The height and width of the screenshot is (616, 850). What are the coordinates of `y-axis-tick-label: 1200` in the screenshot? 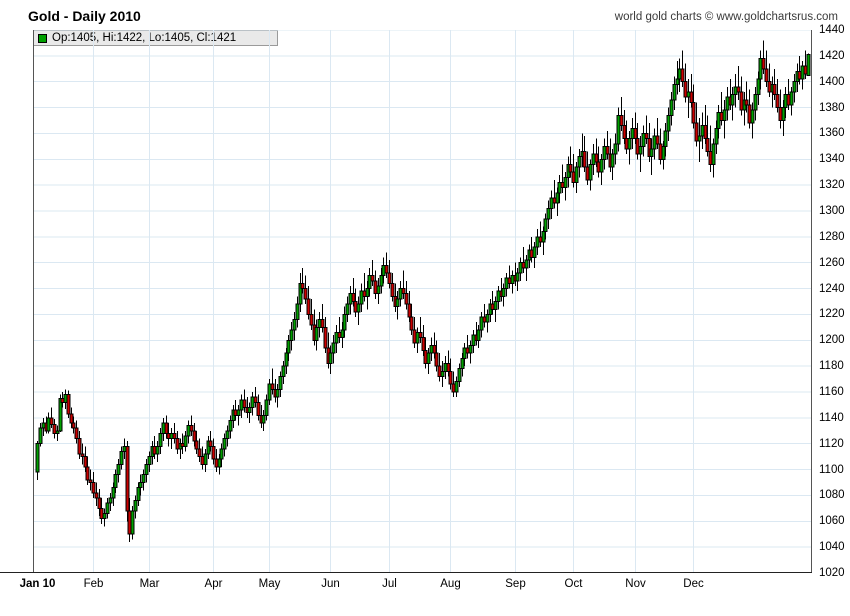 It's located at (832, 340).